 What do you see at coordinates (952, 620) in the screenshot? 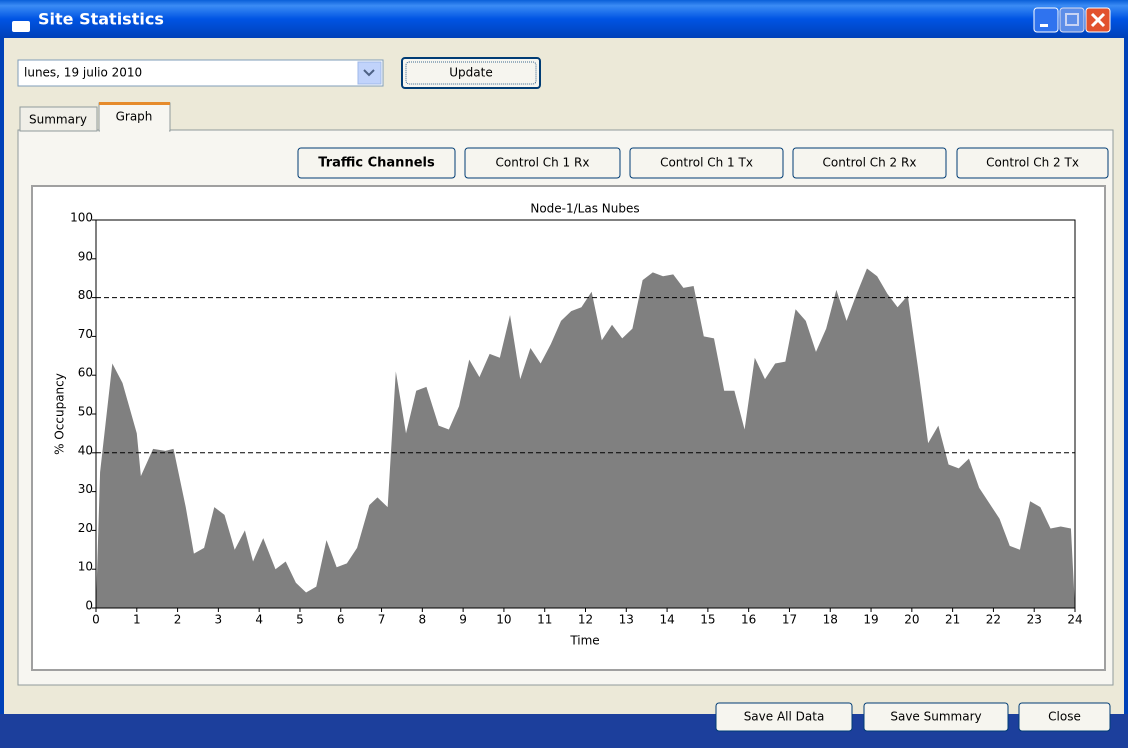
I see `x-tick-label: 21` at bounding box center [952, 620].